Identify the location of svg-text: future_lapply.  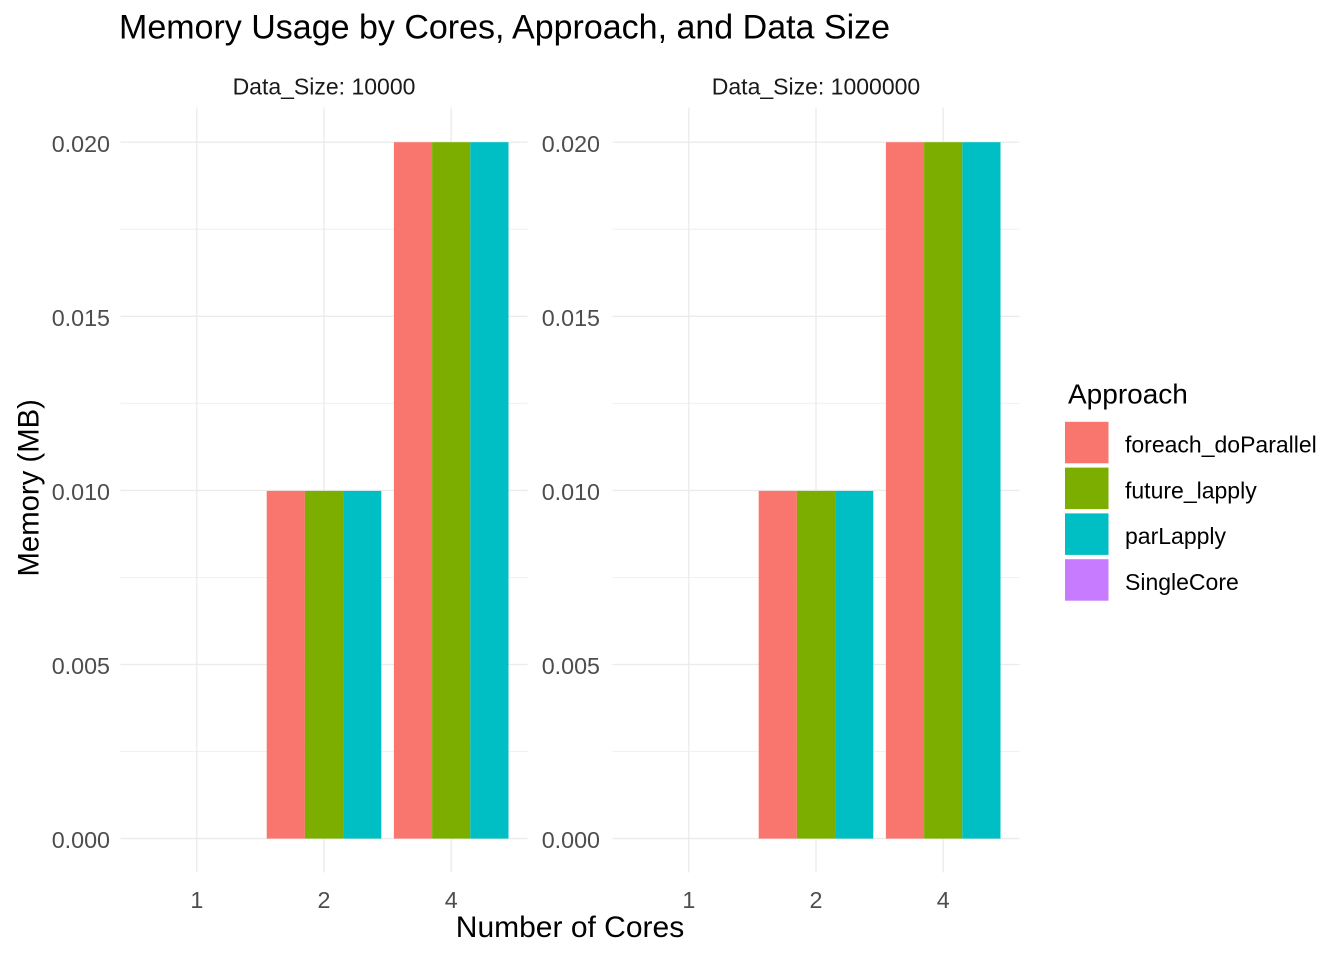
(1191, 490).